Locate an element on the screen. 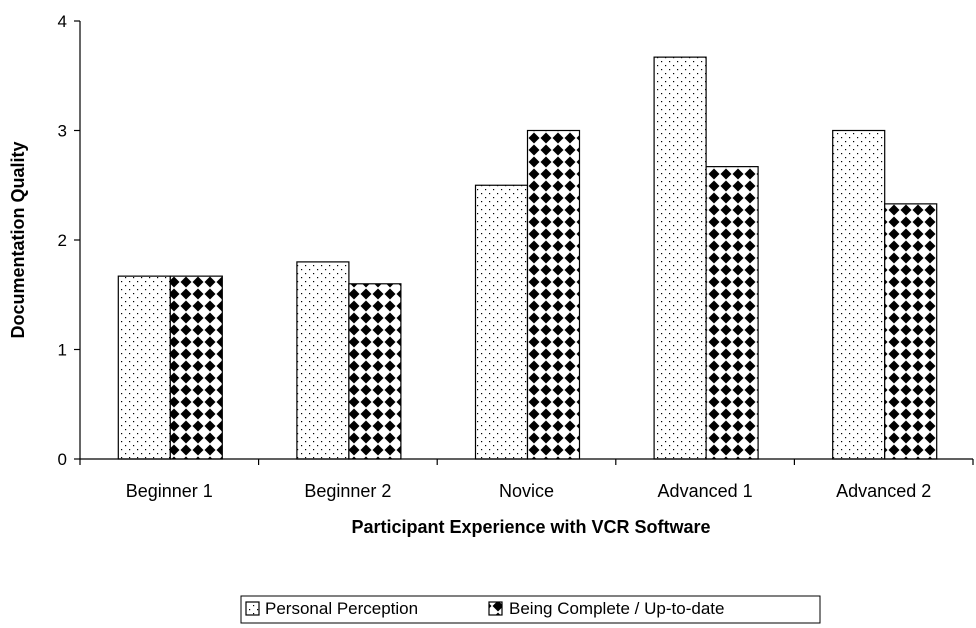 The width and height of the screenshot is (976, 628). x-tick-label-beginner-1: Beginner 1 is located at coordinates (169, 491).